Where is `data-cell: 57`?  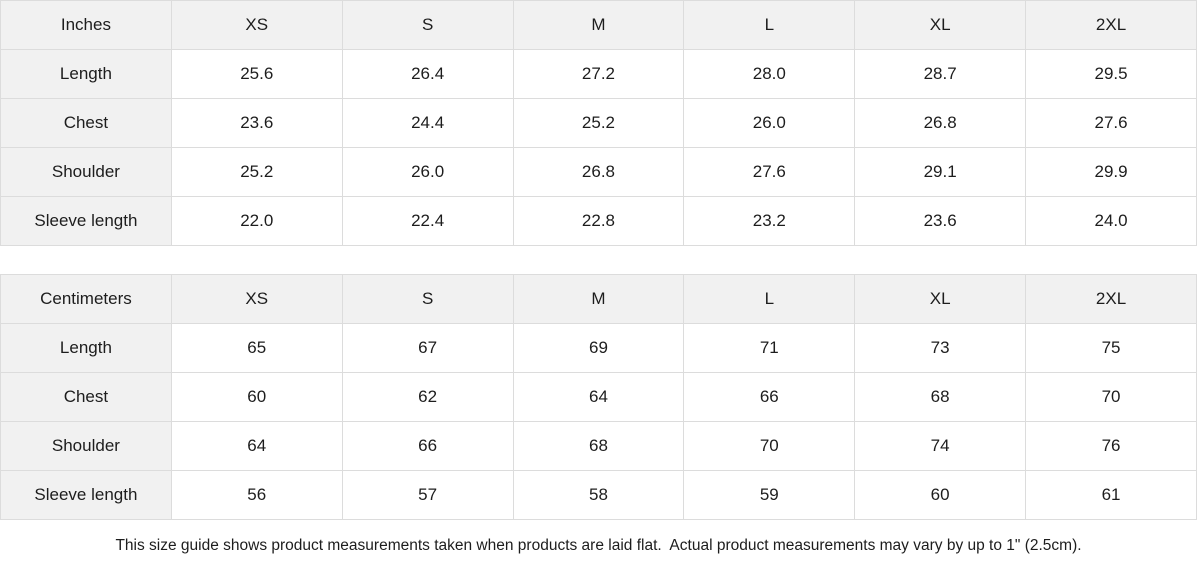
data-cell: 57 is located at coordinates (427, 495).